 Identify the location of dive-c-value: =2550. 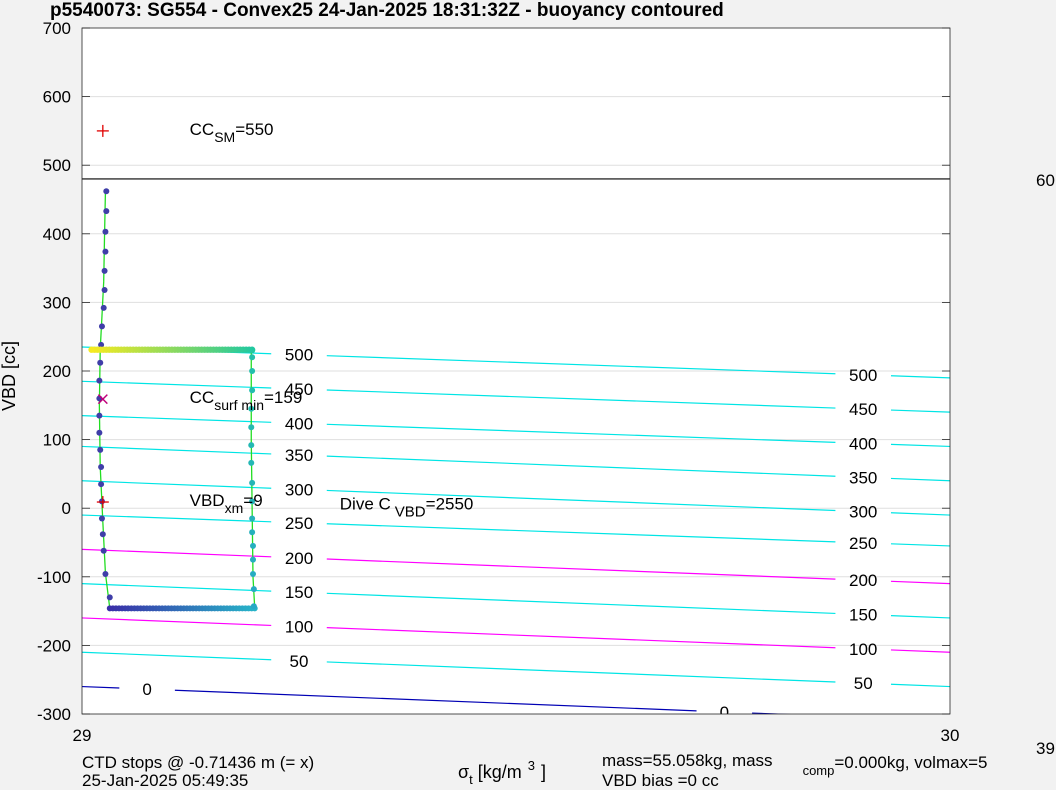
(450, 503).